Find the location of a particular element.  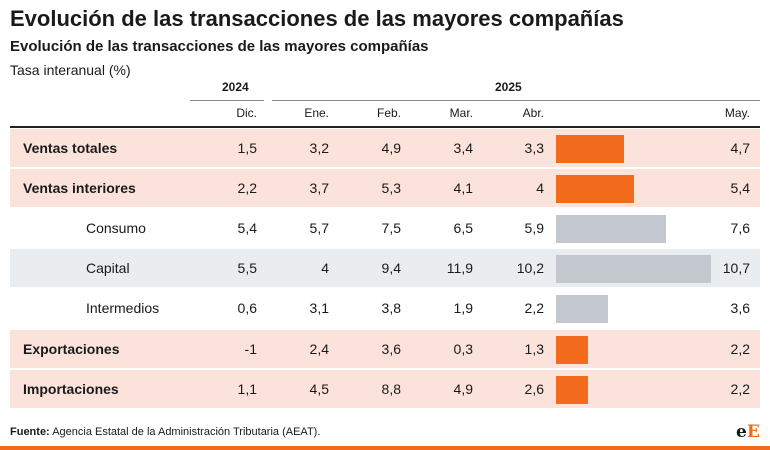

bar-value-label: 7,6 is located at coordinates (740, 228).